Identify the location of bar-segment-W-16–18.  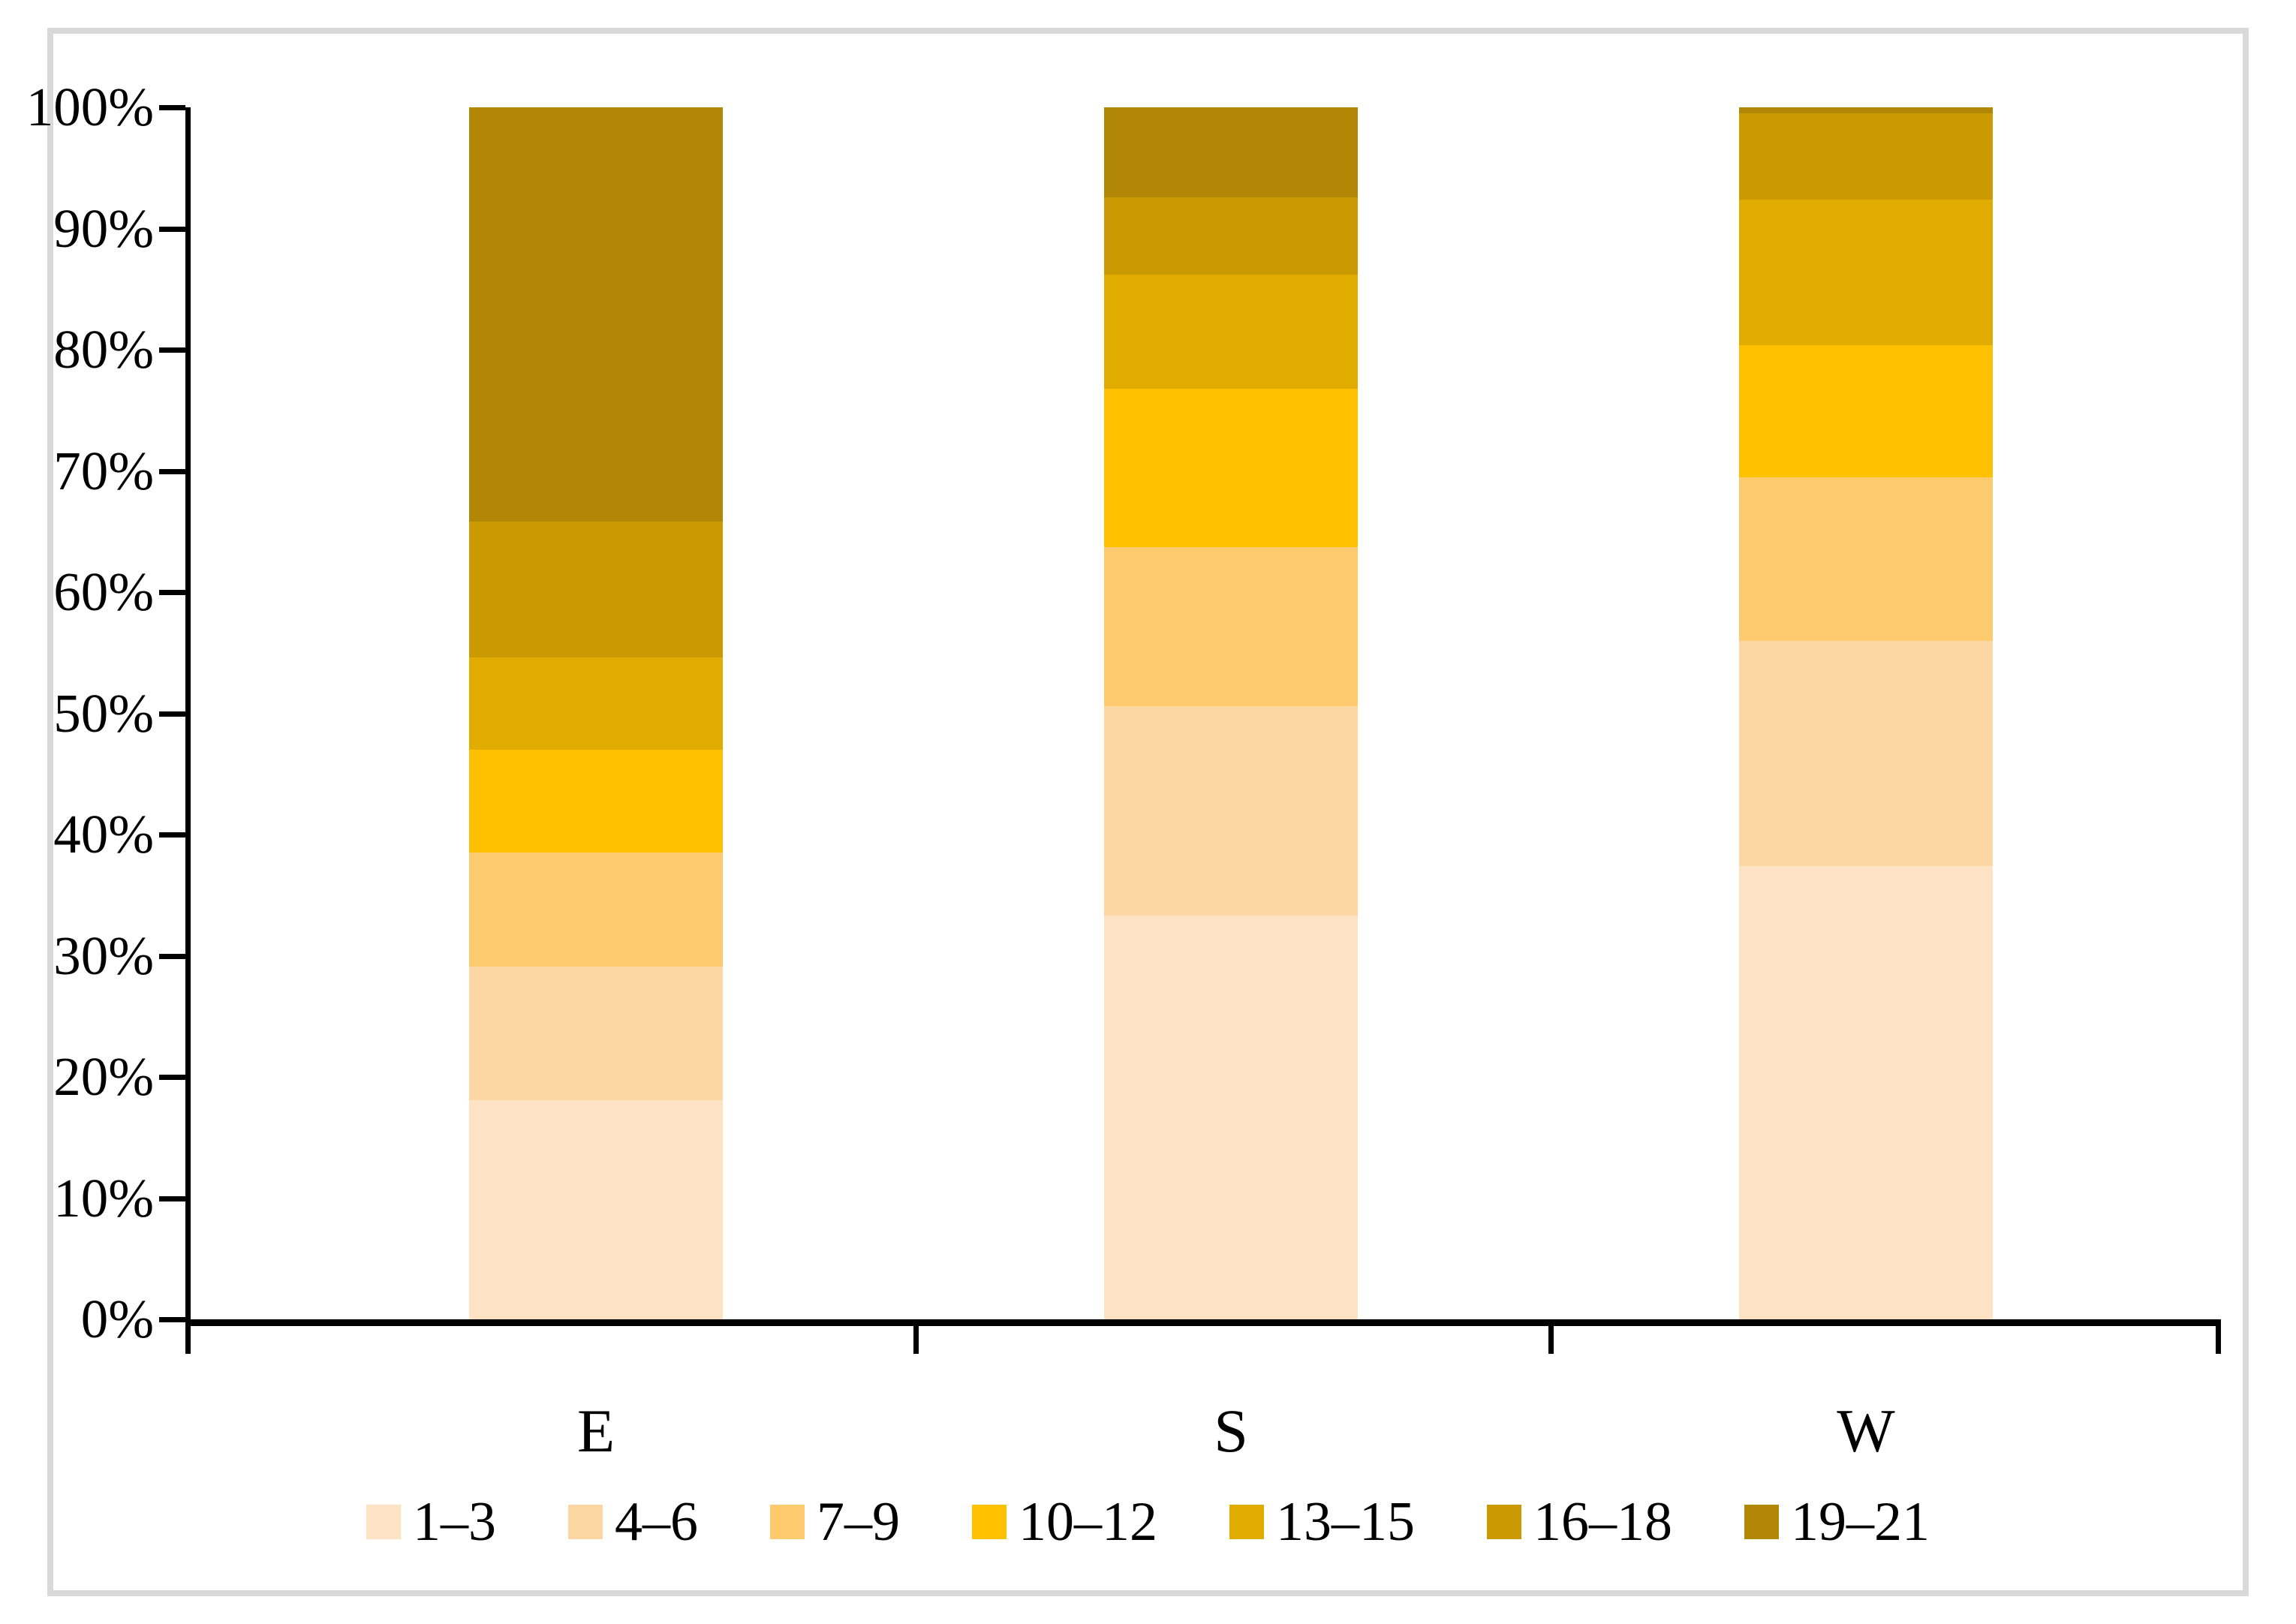
(1866, 156).